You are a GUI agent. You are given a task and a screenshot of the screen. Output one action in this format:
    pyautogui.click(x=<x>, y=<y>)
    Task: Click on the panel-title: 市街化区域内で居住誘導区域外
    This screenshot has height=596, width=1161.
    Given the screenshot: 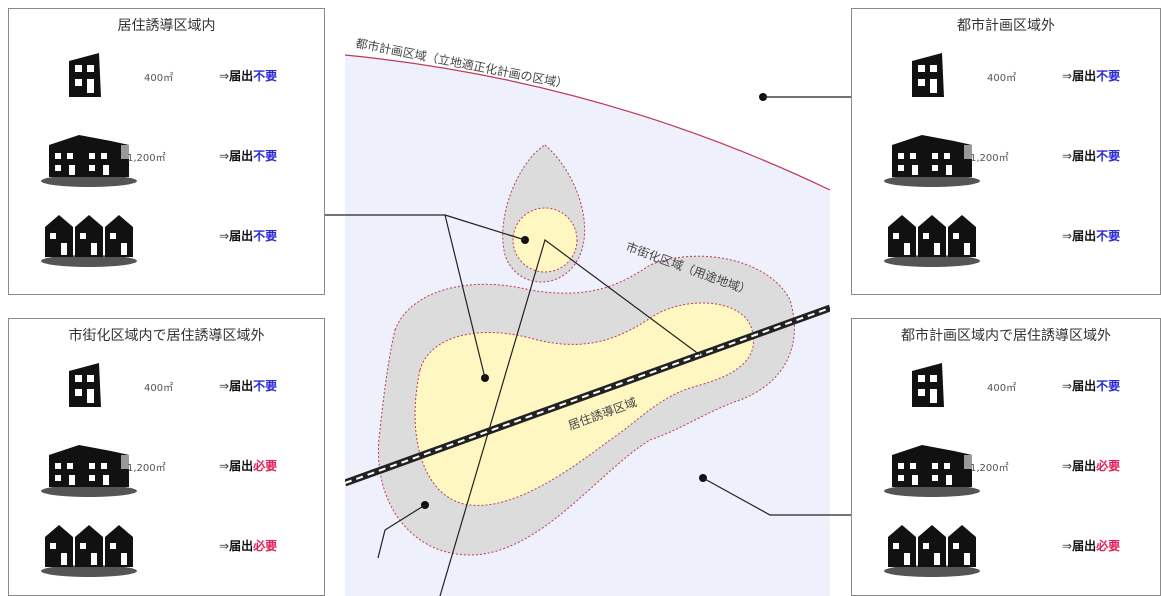 What is the action you would take?
    pyautogui.click(x=166, y=336)
    